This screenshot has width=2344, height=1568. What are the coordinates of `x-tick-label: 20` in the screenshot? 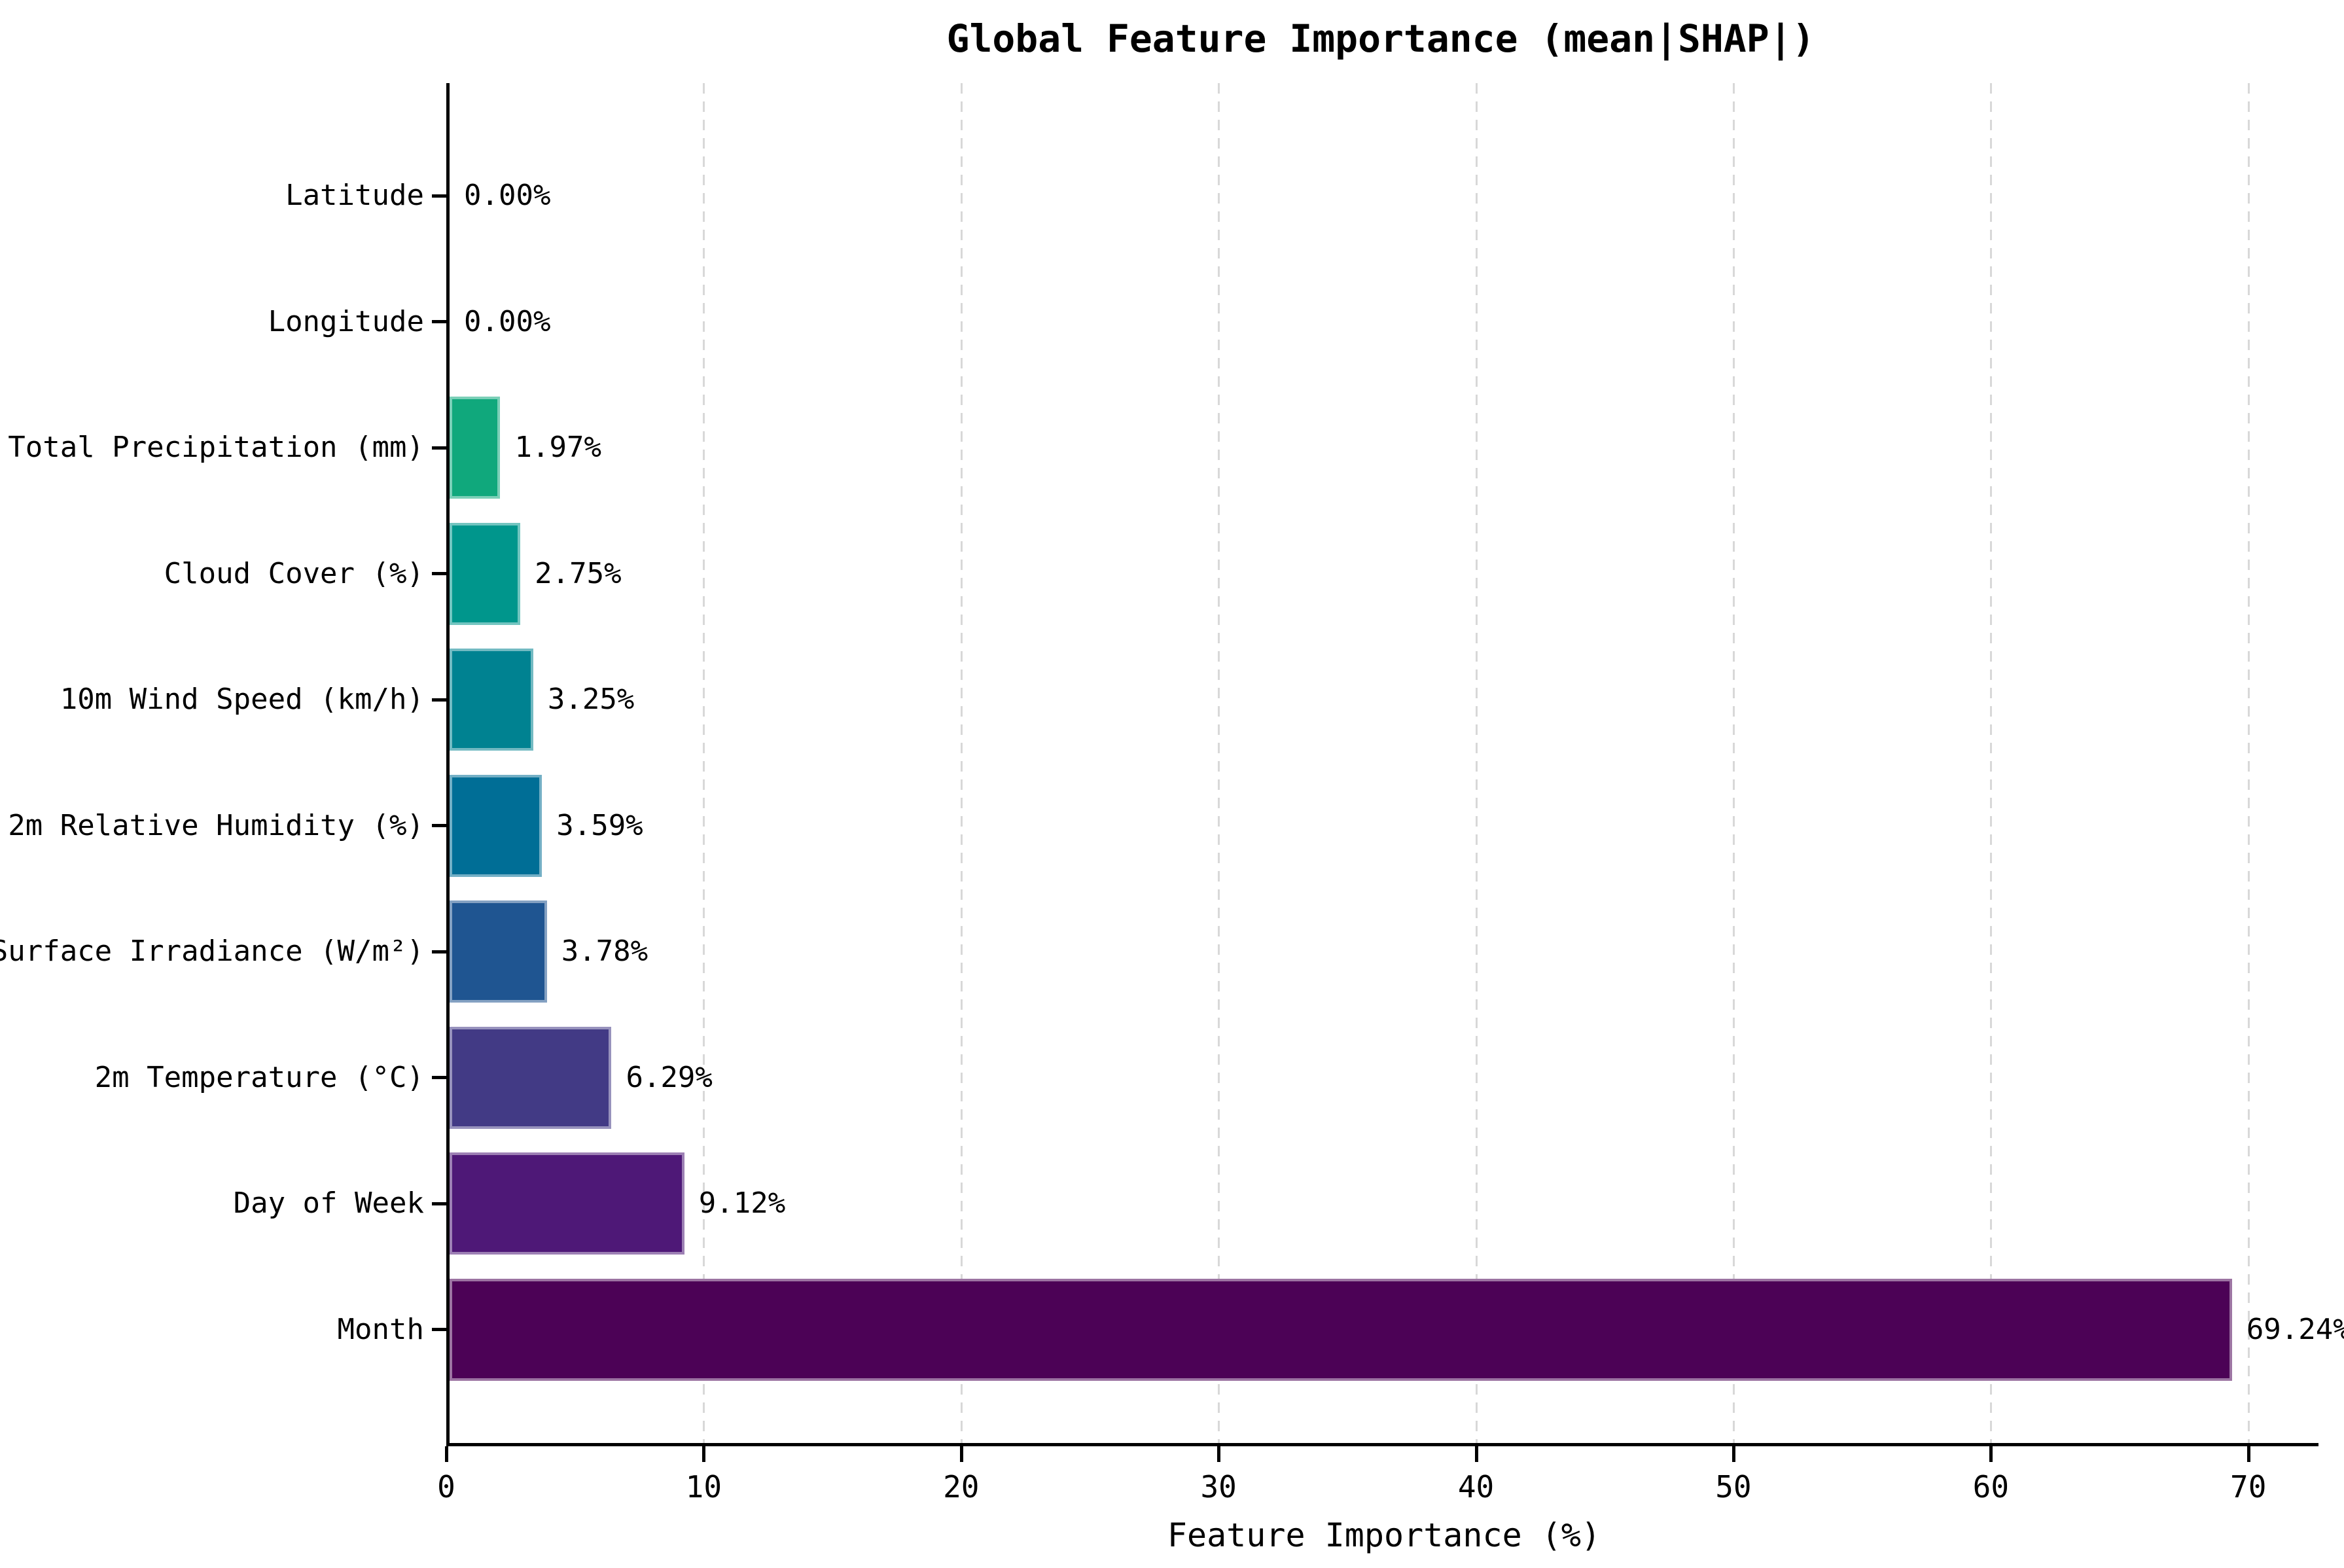 It's located at (961, 1487).